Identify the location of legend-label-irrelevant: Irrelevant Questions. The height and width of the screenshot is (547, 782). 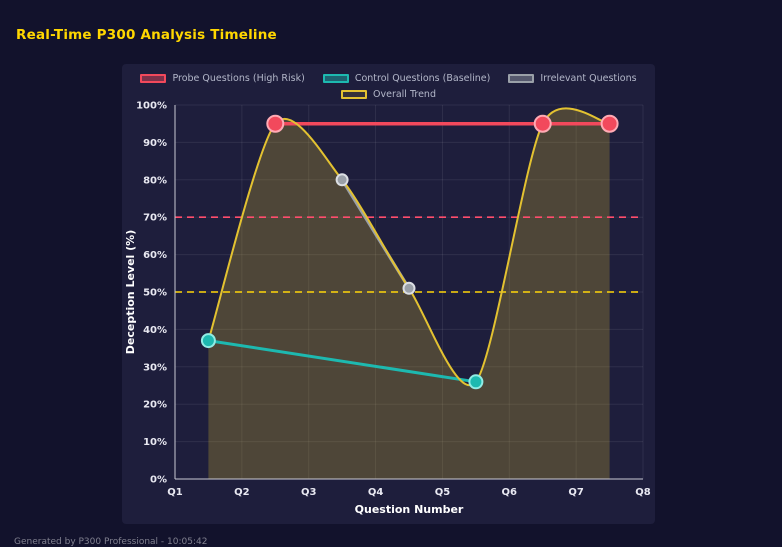
(588, 78).